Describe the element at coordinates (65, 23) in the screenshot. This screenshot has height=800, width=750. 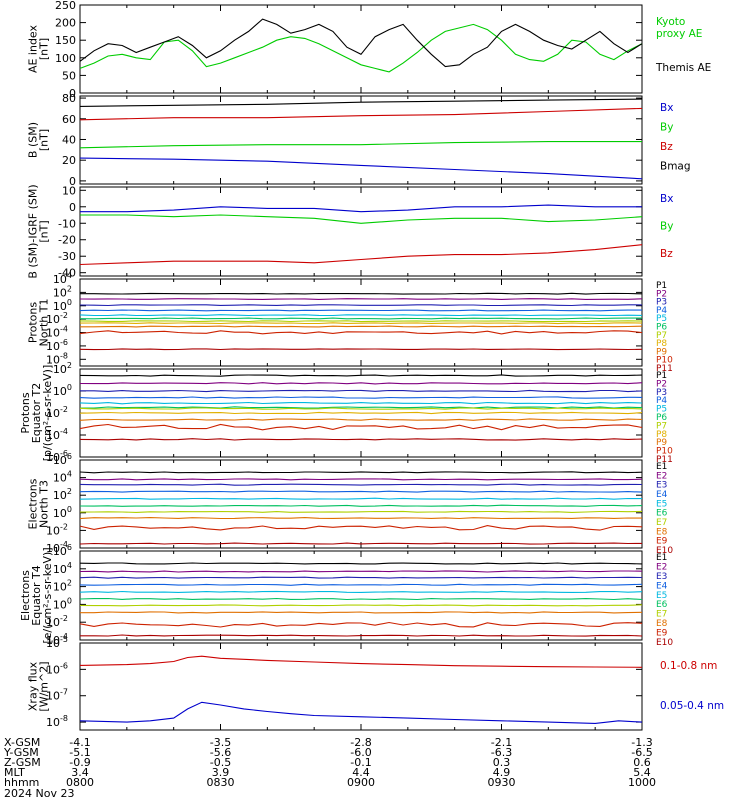
I see `y-tick-label: 200` at that location.